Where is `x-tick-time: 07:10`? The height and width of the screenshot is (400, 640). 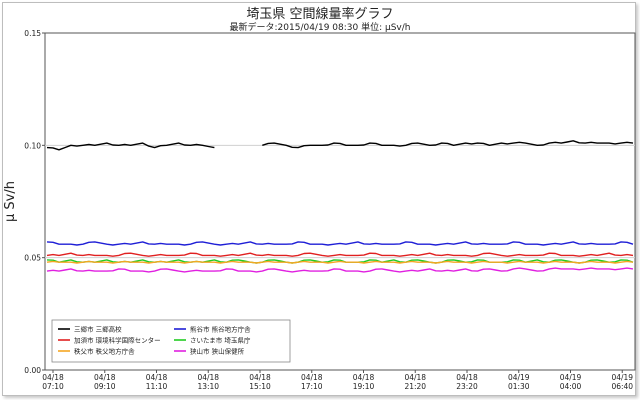
x-tick-time: 07:10 is located at coordinates (53, 386).